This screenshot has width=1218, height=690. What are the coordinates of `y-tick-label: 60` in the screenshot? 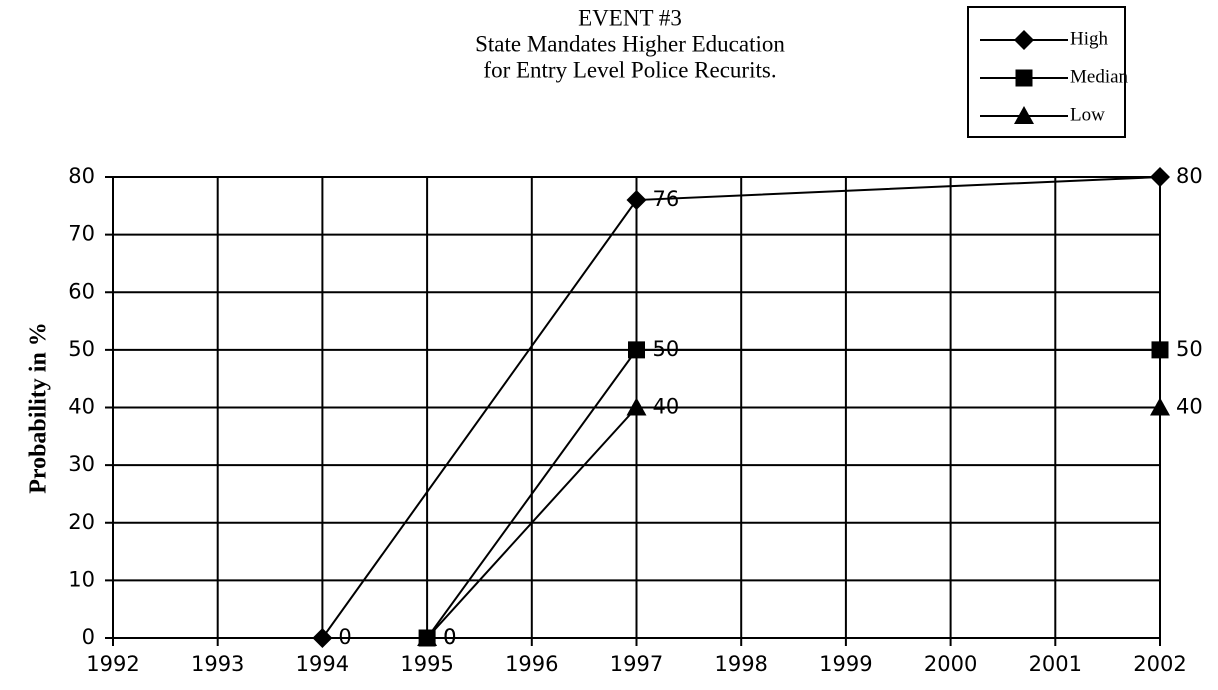 It's located at (81, 291).